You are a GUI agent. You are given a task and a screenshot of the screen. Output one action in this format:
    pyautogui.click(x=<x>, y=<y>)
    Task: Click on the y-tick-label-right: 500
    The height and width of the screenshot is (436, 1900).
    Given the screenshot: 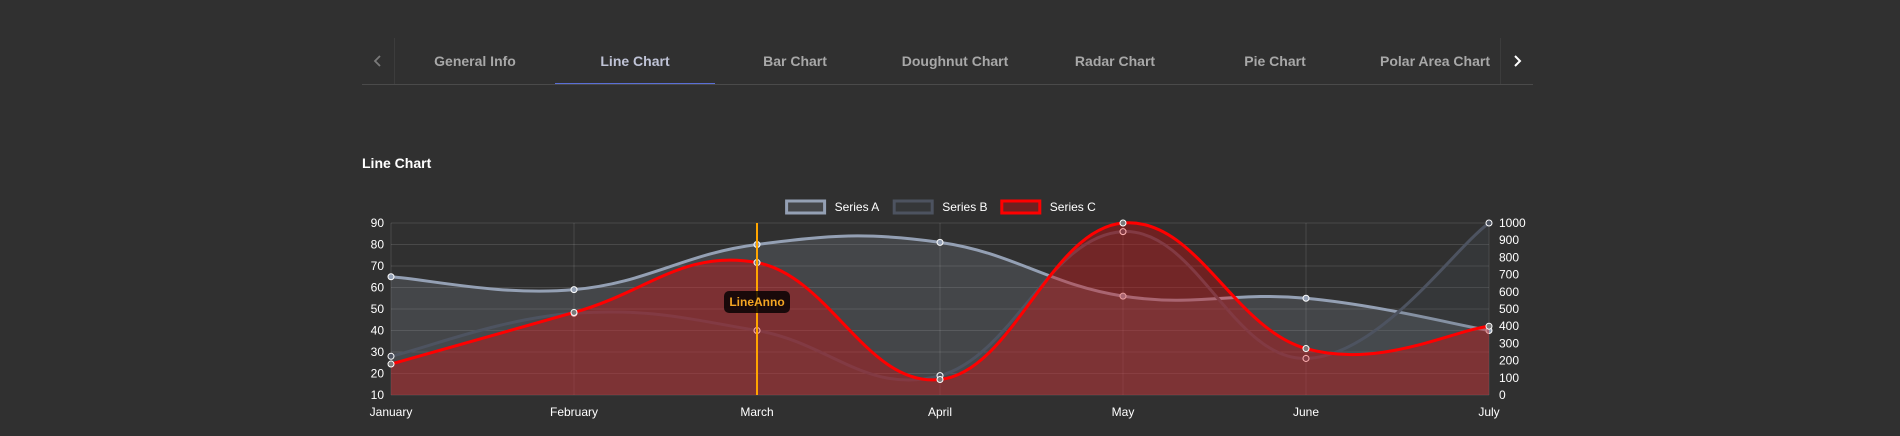 What is the action you would take?
    pyautogui.click(x=1509, y=309)
    